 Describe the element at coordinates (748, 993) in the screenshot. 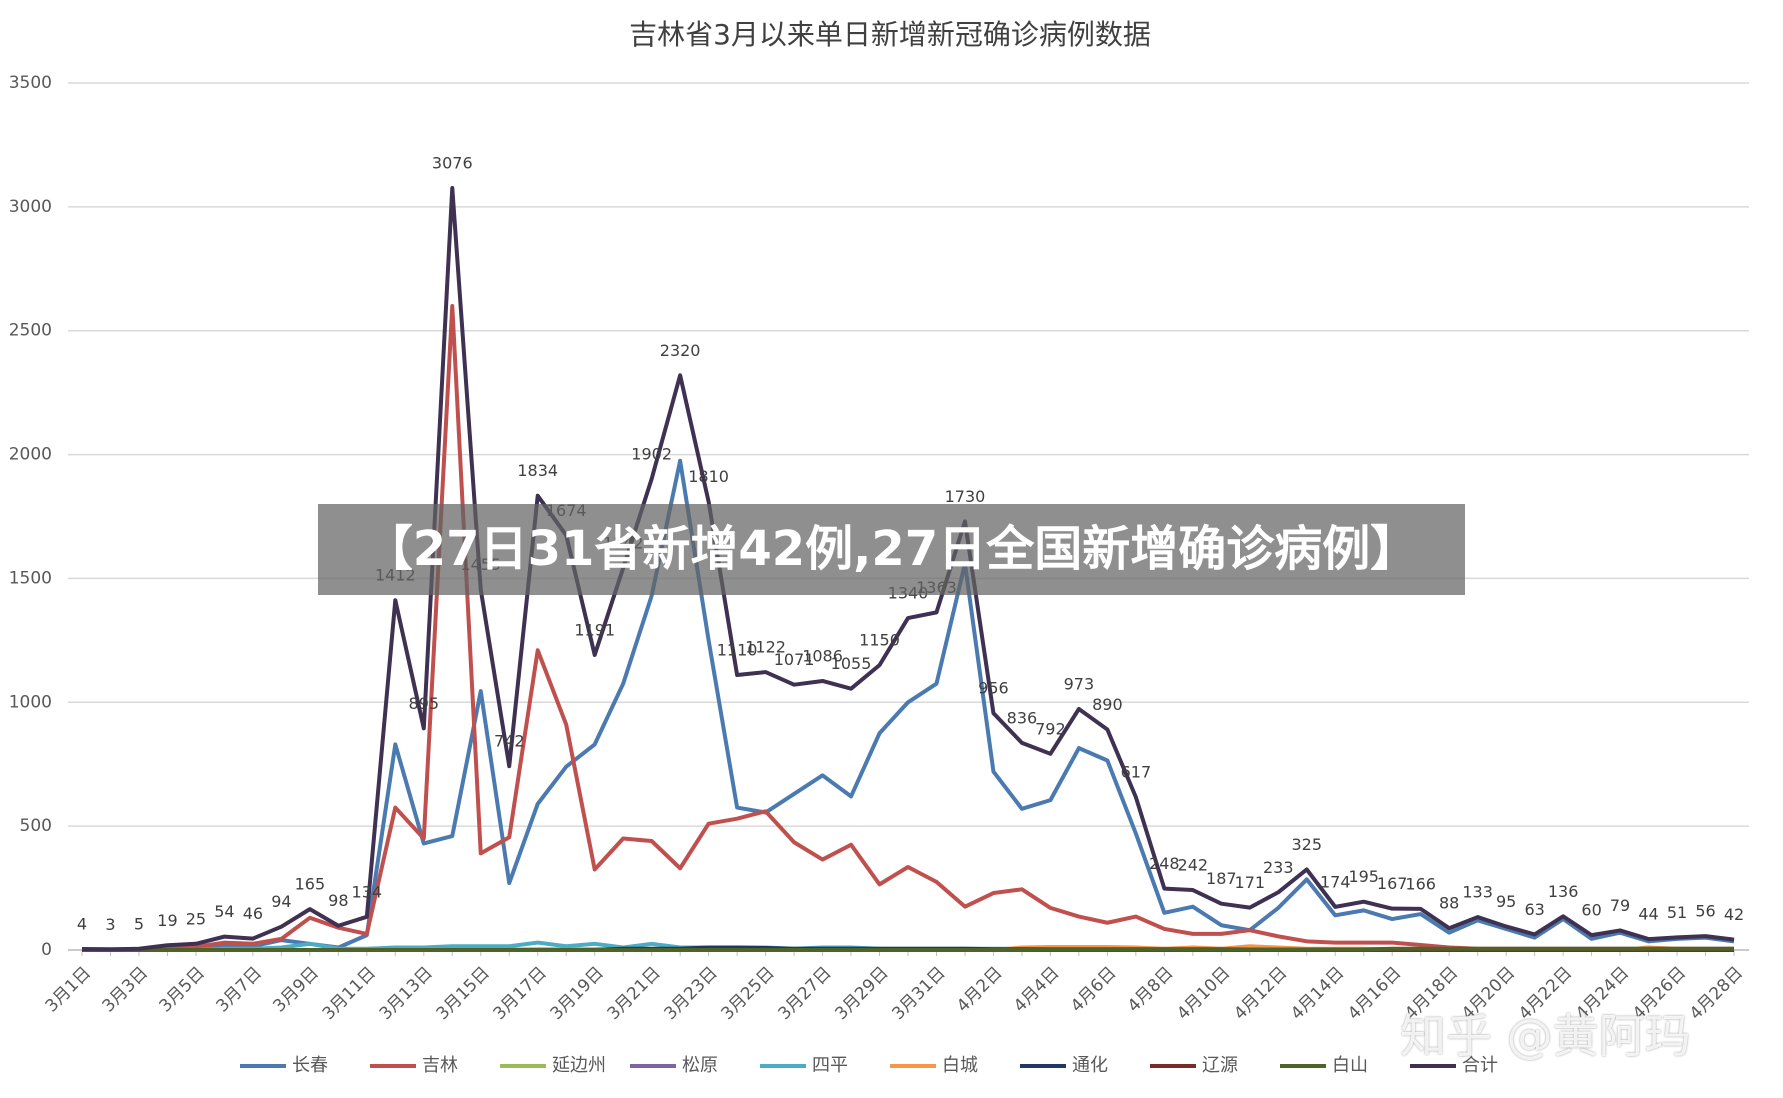

I see `x-tick-label: 3月25日` at that location.